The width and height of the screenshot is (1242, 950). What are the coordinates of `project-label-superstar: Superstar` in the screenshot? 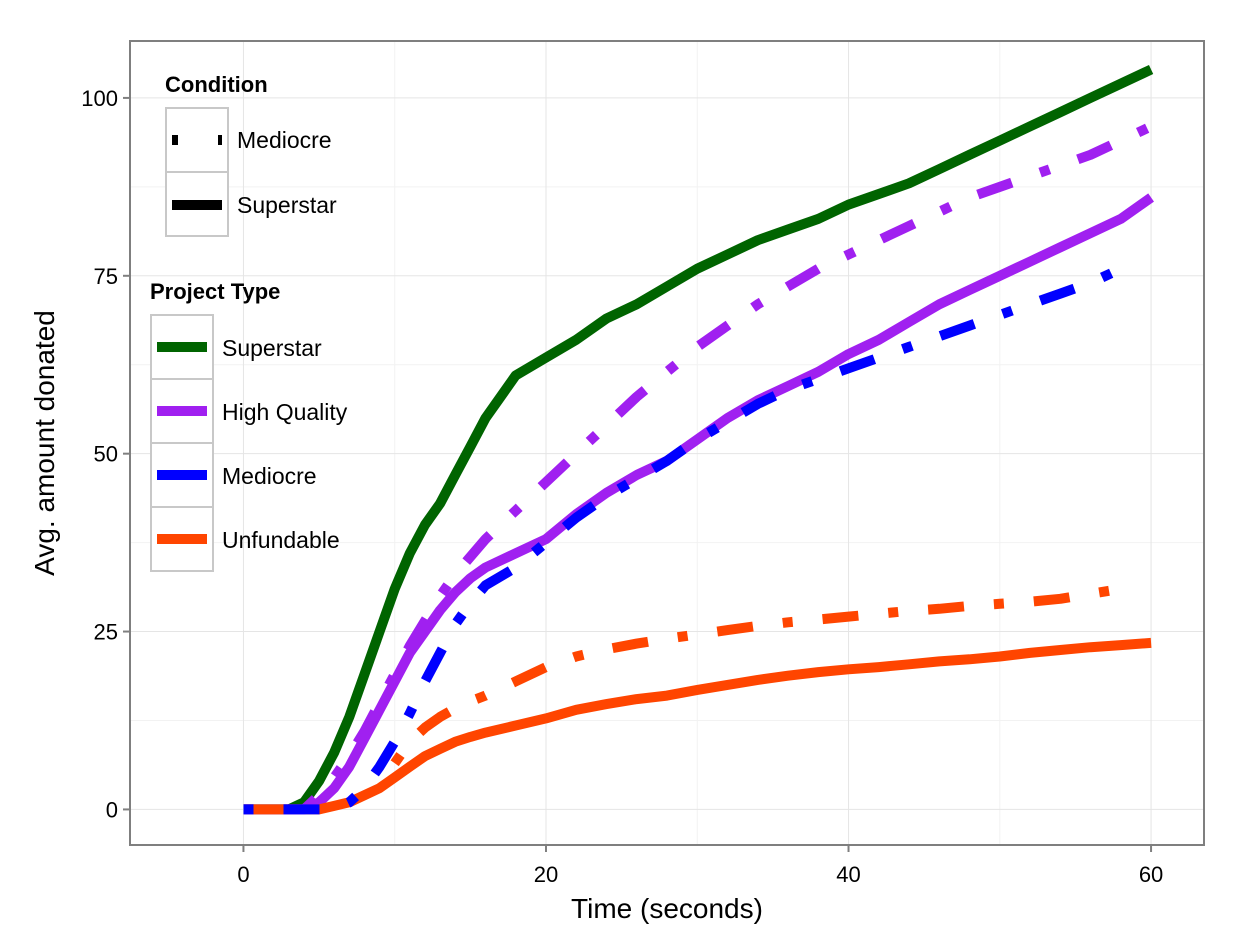 It's located at (272, 348).